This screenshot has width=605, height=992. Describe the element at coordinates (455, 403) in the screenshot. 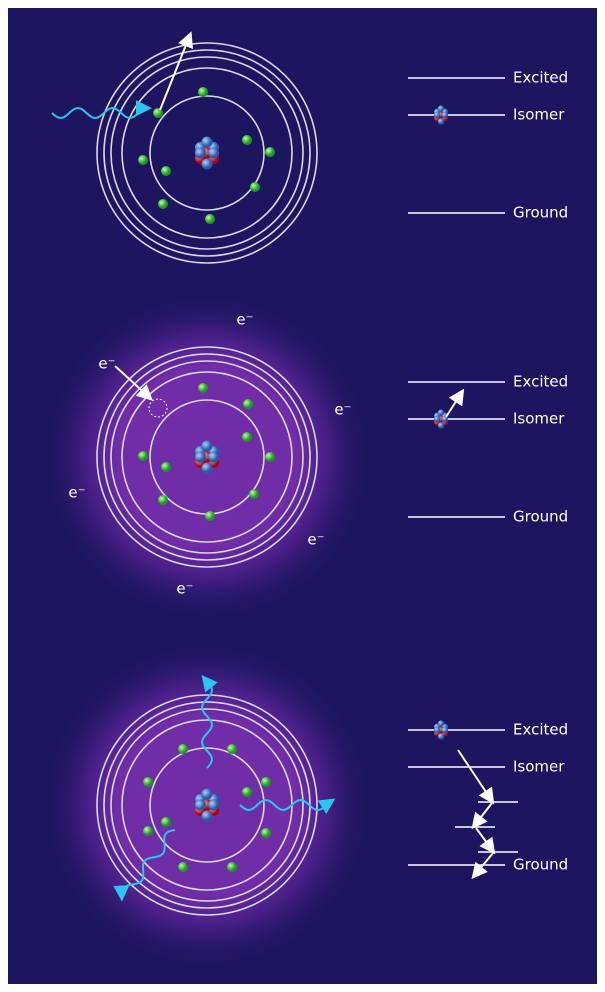

I see `excite-arrow` at that location.